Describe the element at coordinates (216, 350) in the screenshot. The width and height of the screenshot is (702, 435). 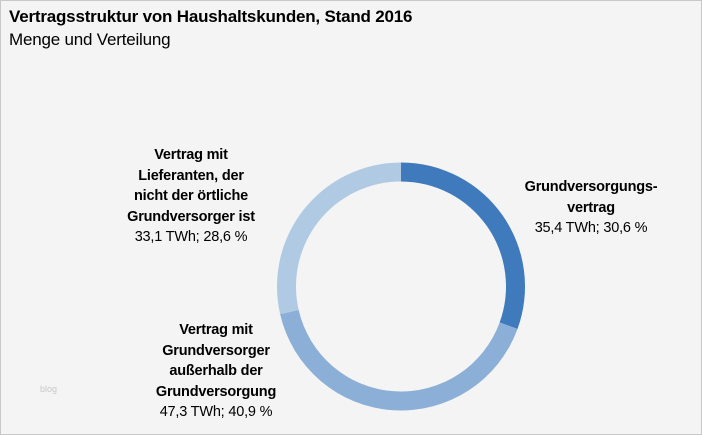
I see `label-line: Grundversorger` at that location.